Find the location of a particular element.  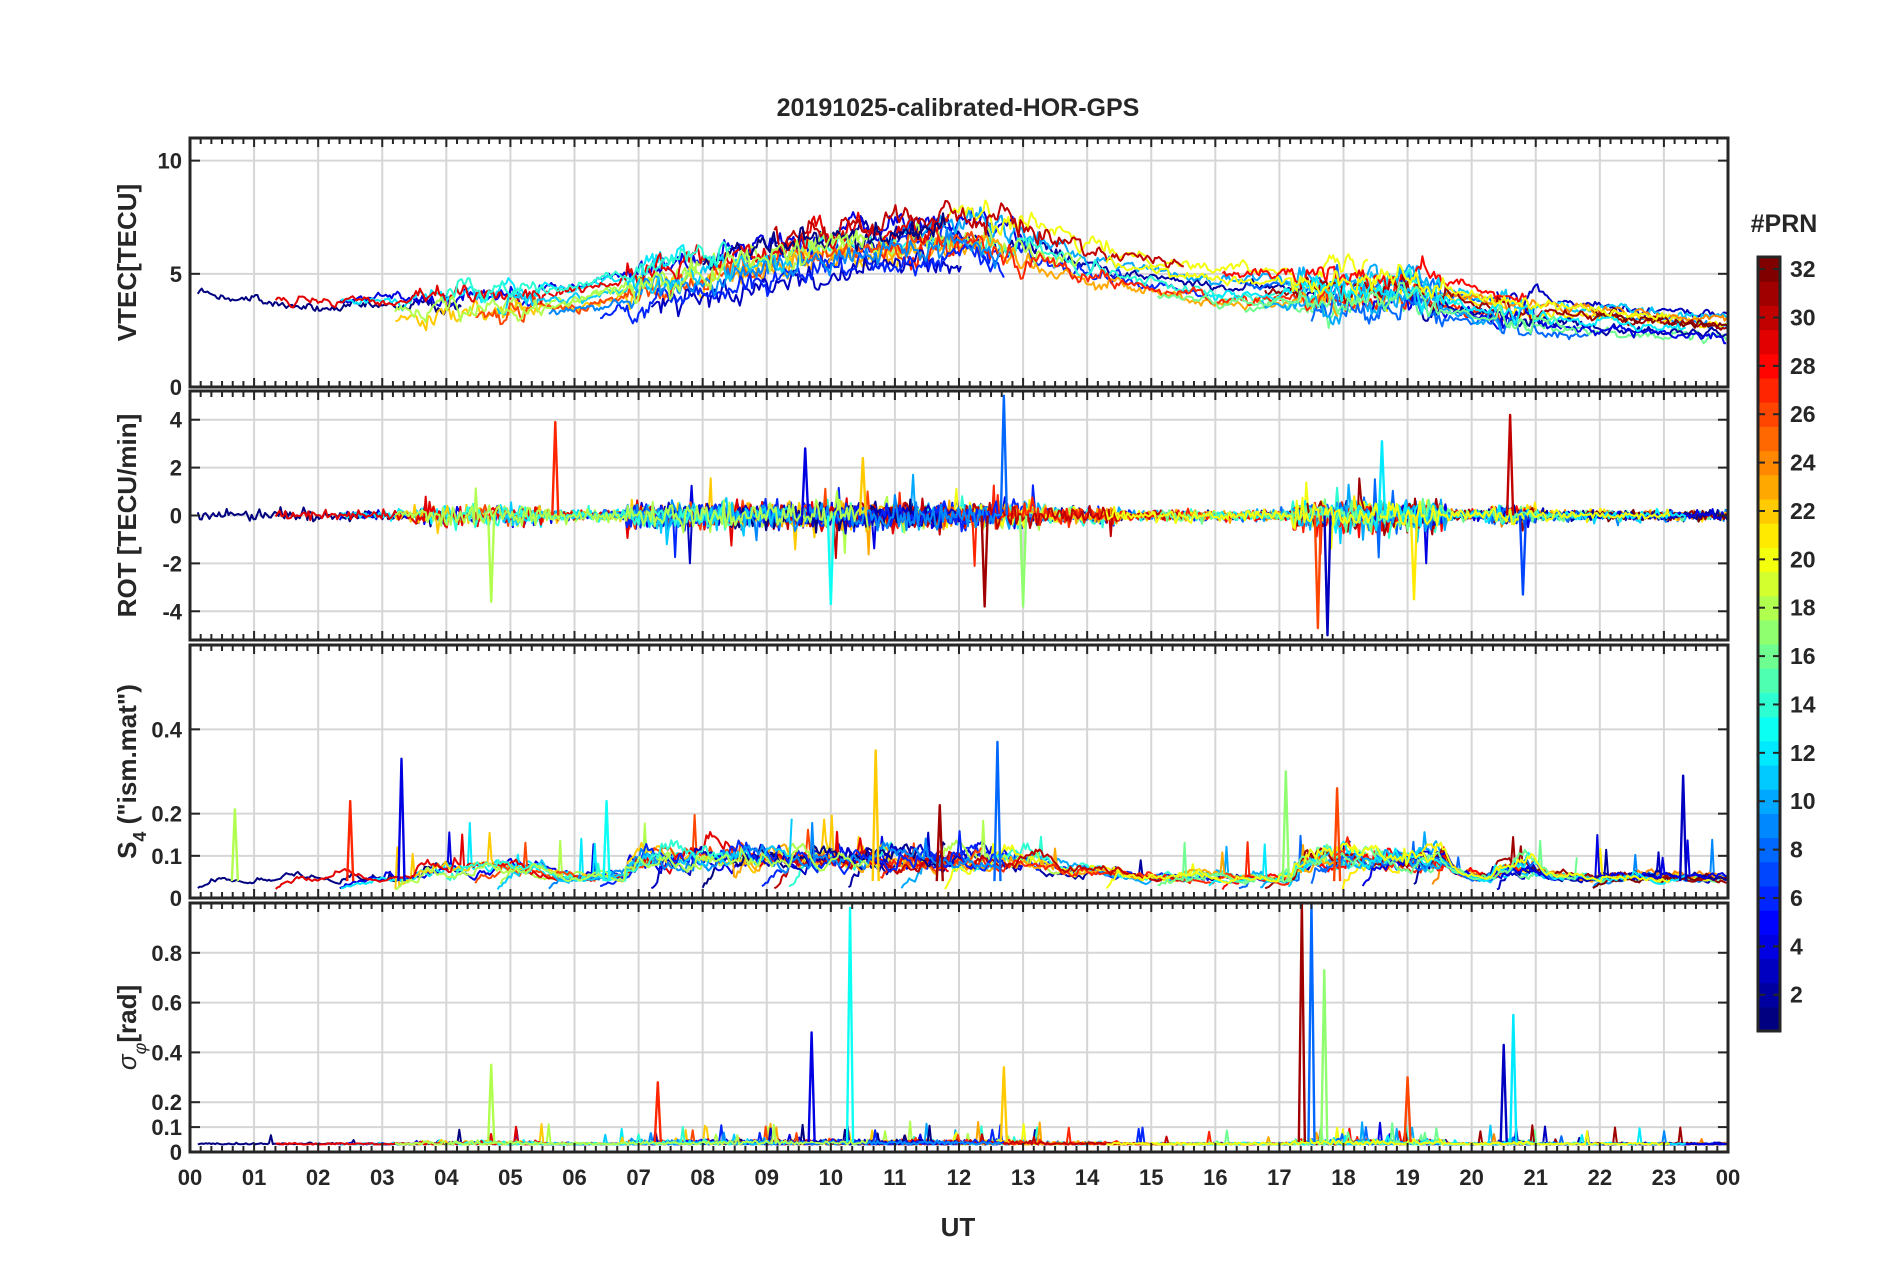

x-tick-label: 23 is located at coordinates (1664, 1177).